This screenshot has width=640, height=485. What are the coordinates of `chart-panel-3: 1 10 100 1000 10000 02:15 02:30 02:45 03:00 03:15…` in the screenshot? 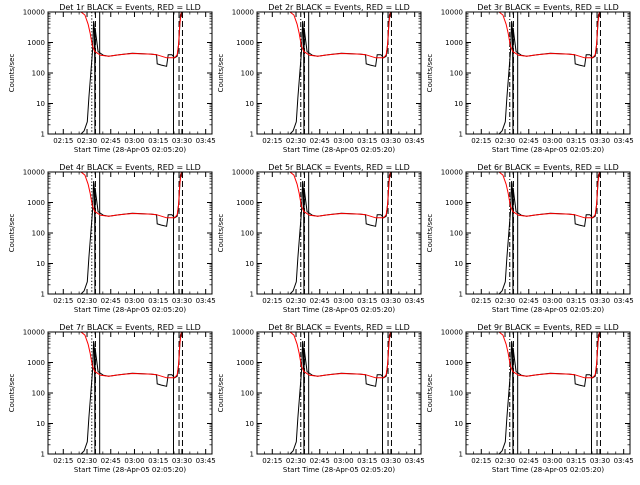 It's located at (530, 78).